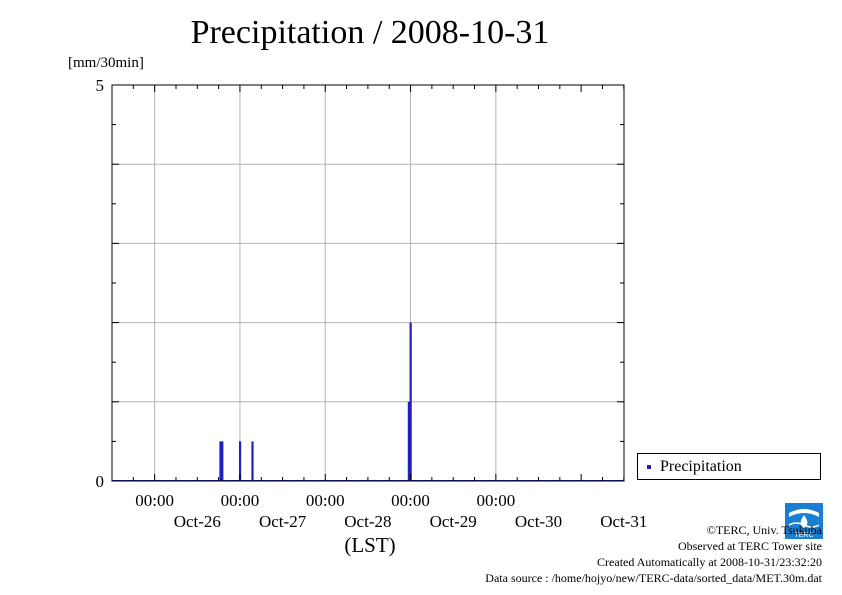 This screenshot has width=842, height=595. I want to click on x-tick-day-label: Oct-27, so click(283, 521).